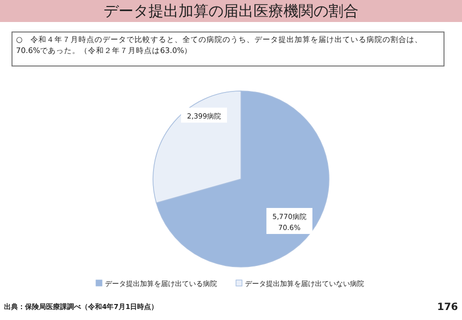 The width and height of the screenshot is (462, 320). What do you see at coordinates (231, 11) in the screenshot?
I see `title: データ提出加算の届出医療機関の割合` at bounding box center [231, 11].